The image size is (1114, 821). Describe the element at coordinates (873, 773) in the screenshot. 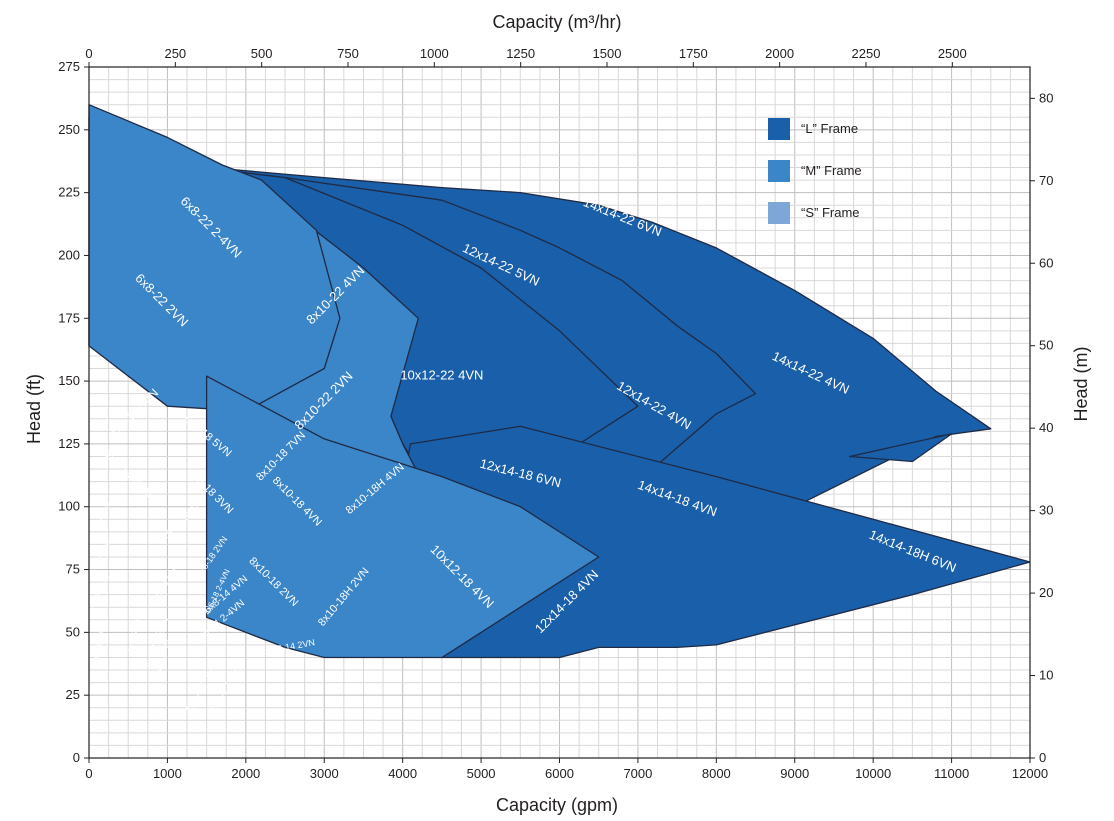

I see `x-gpm-tick-label: 10000` at that location.